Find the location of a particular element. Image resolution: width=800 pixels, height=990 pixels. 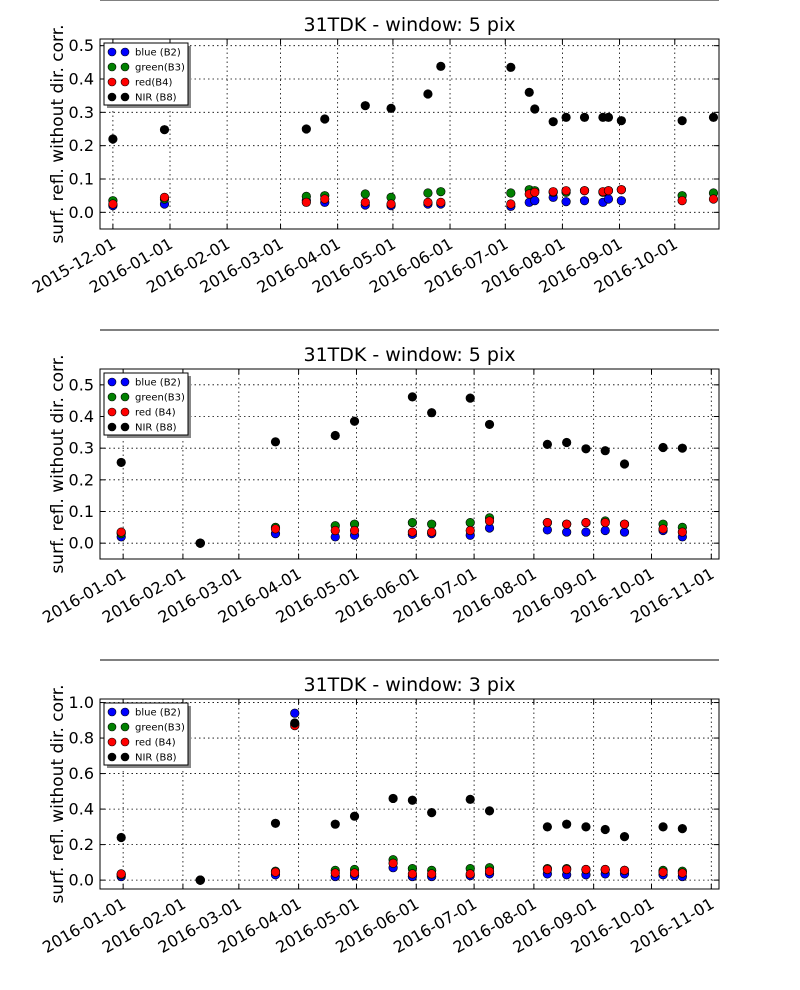

legend: blue (B2) green(B3) red (B4) NIR (B8) is located at coordinates (147, 735).